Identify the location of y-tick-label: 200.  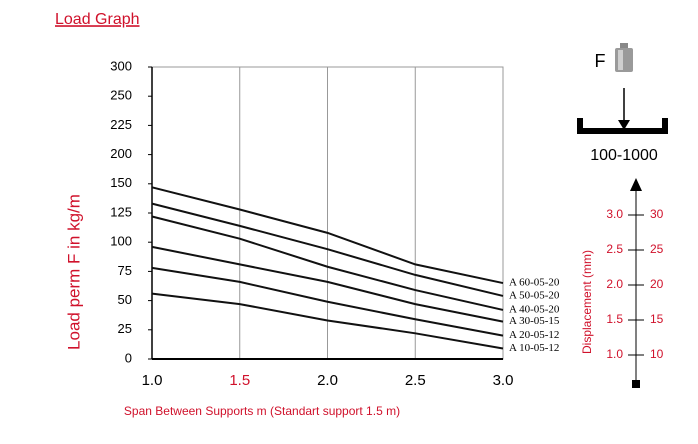
(121, 153).